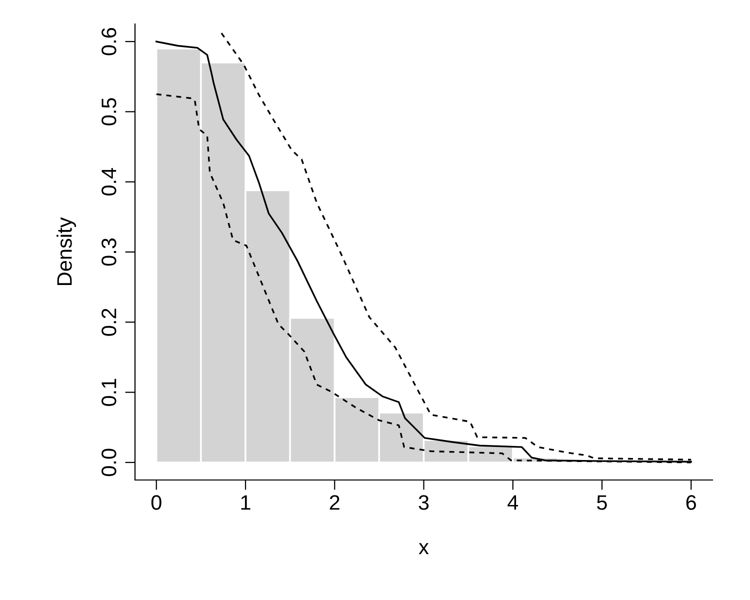 Image resolution: width=750 pixels, height=600 pixels. Describe the element at coordinates (109, 392) in the screenshot. I see `y-tick-label: 0.1` at that location.